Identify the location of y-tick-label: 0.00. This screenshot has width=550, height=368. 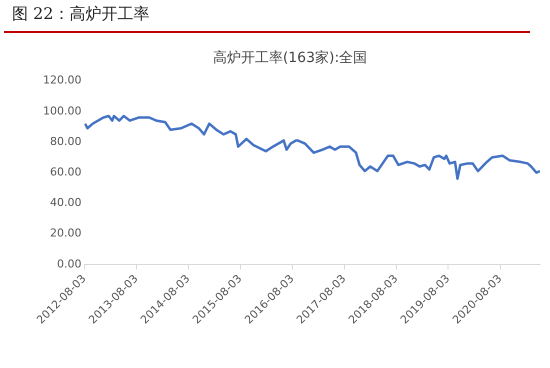
(69, 263).